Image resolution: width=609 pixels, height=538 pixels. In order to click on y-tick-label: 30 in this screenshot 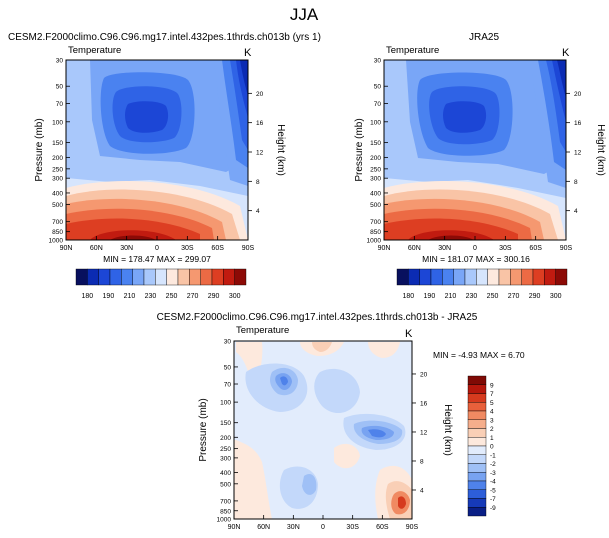, I will do `click(60, 61)`.